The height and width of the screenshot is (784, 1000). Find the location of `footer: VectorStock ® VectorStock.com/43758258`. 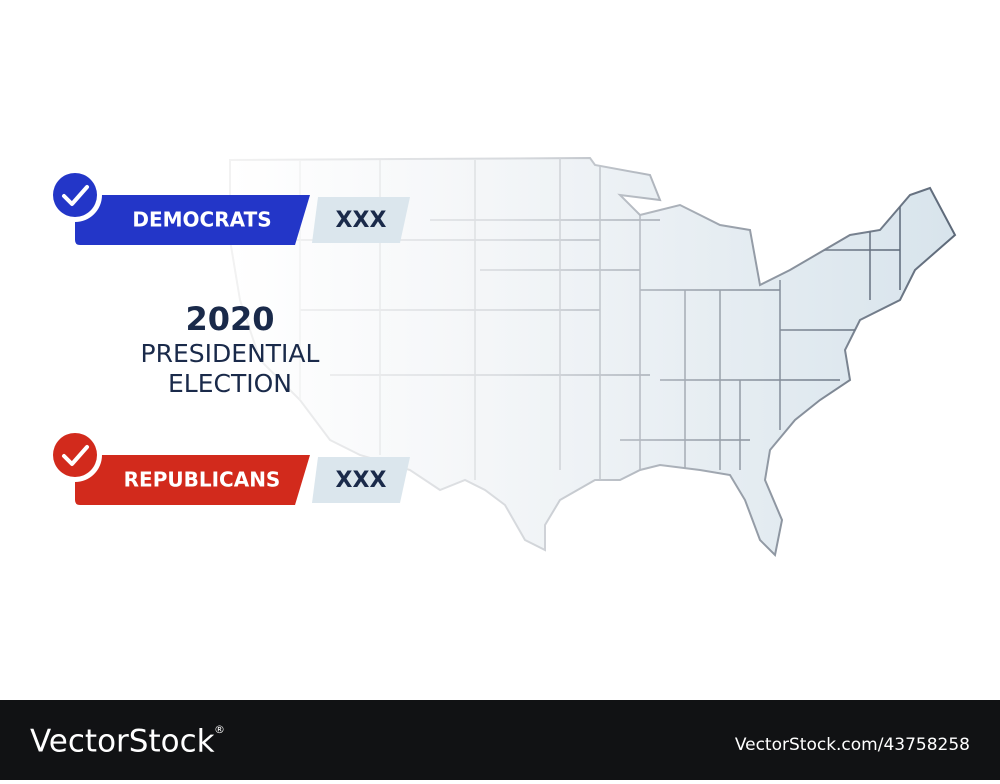

footer: VectorStock ® VectorStock.com/43758258 is located at coordinates (500, 740).